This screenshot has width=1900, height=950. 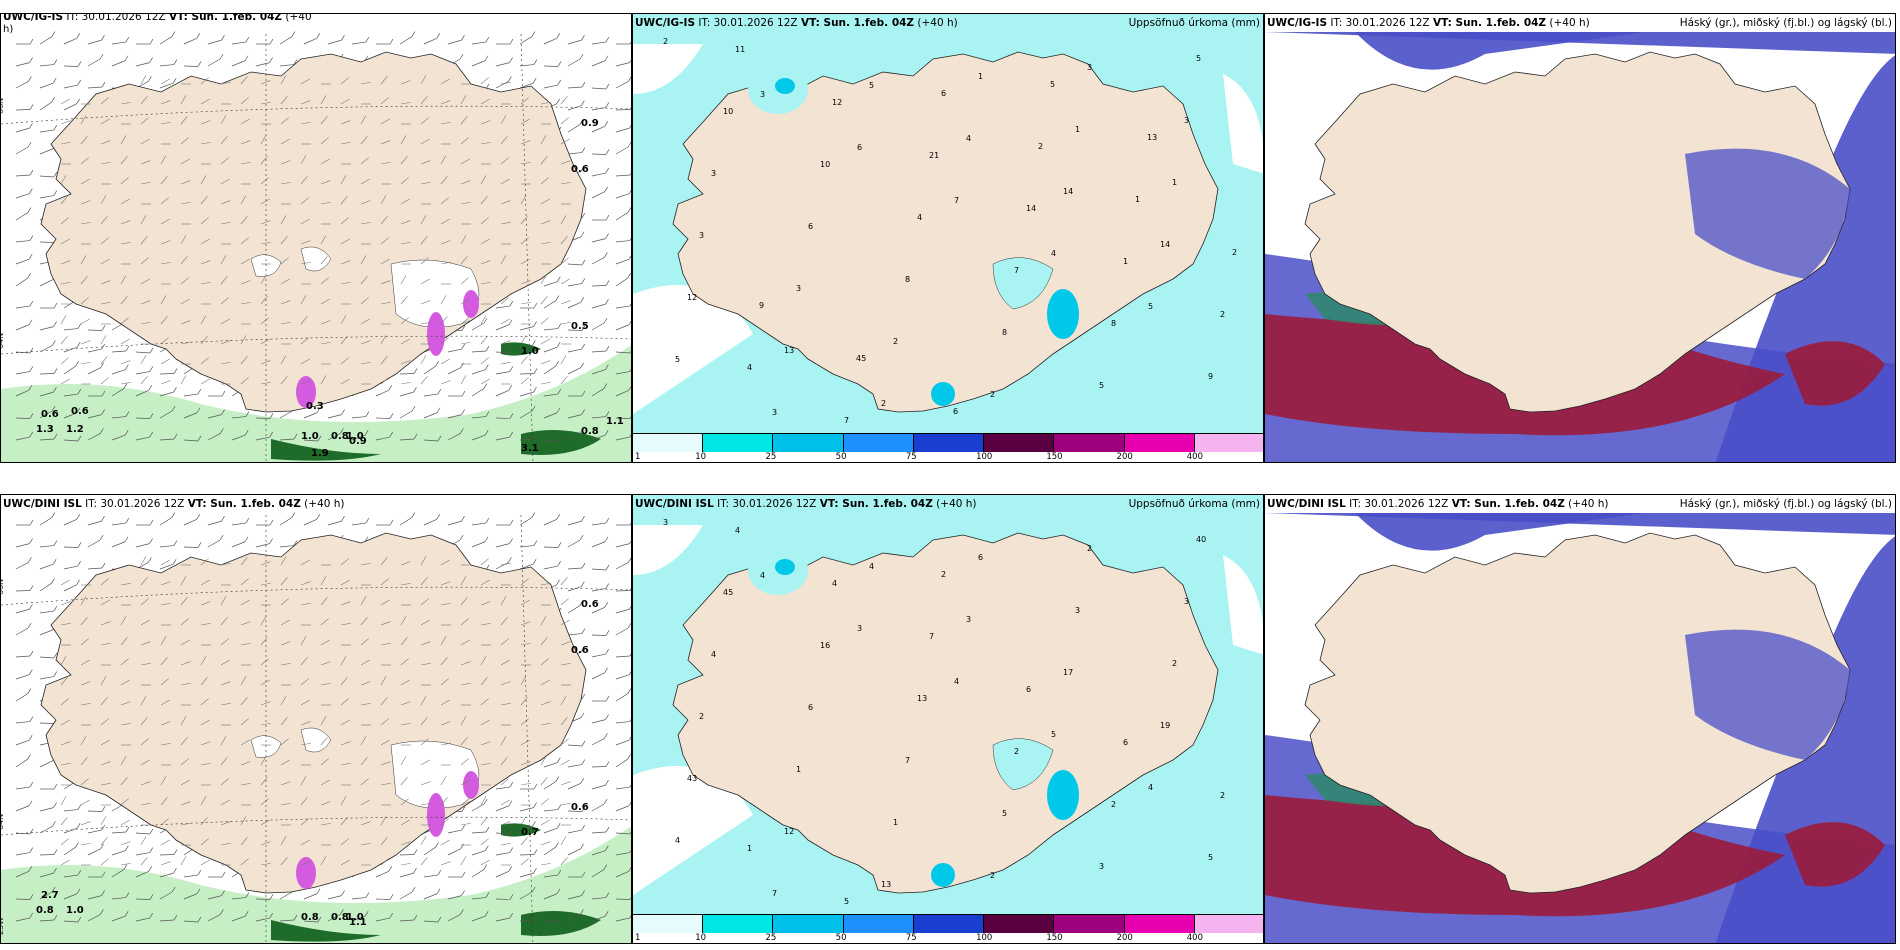 I want to click on precip-value-label: 14, so click(x=1031, y=208).